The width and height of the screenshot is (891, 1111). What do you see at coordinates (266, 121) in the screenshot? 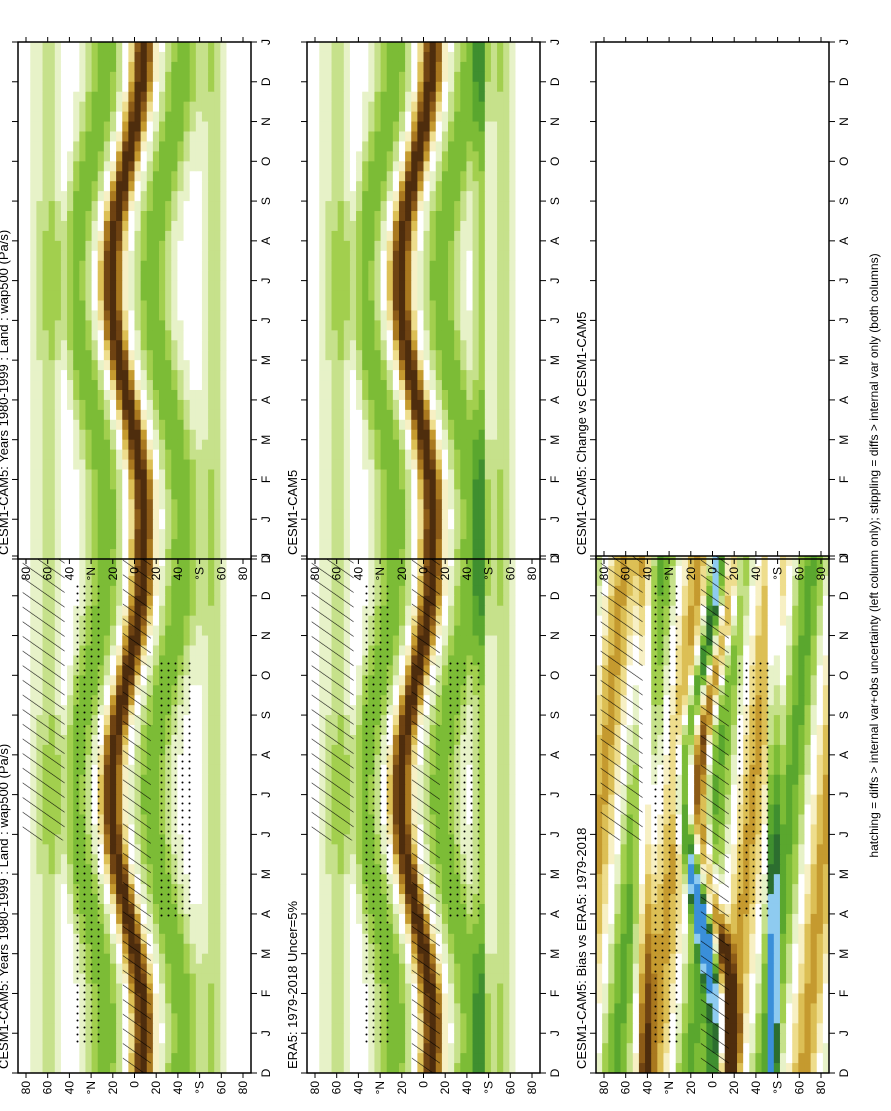
I see `month-tick-label: N` at bounding box center [266, 121].